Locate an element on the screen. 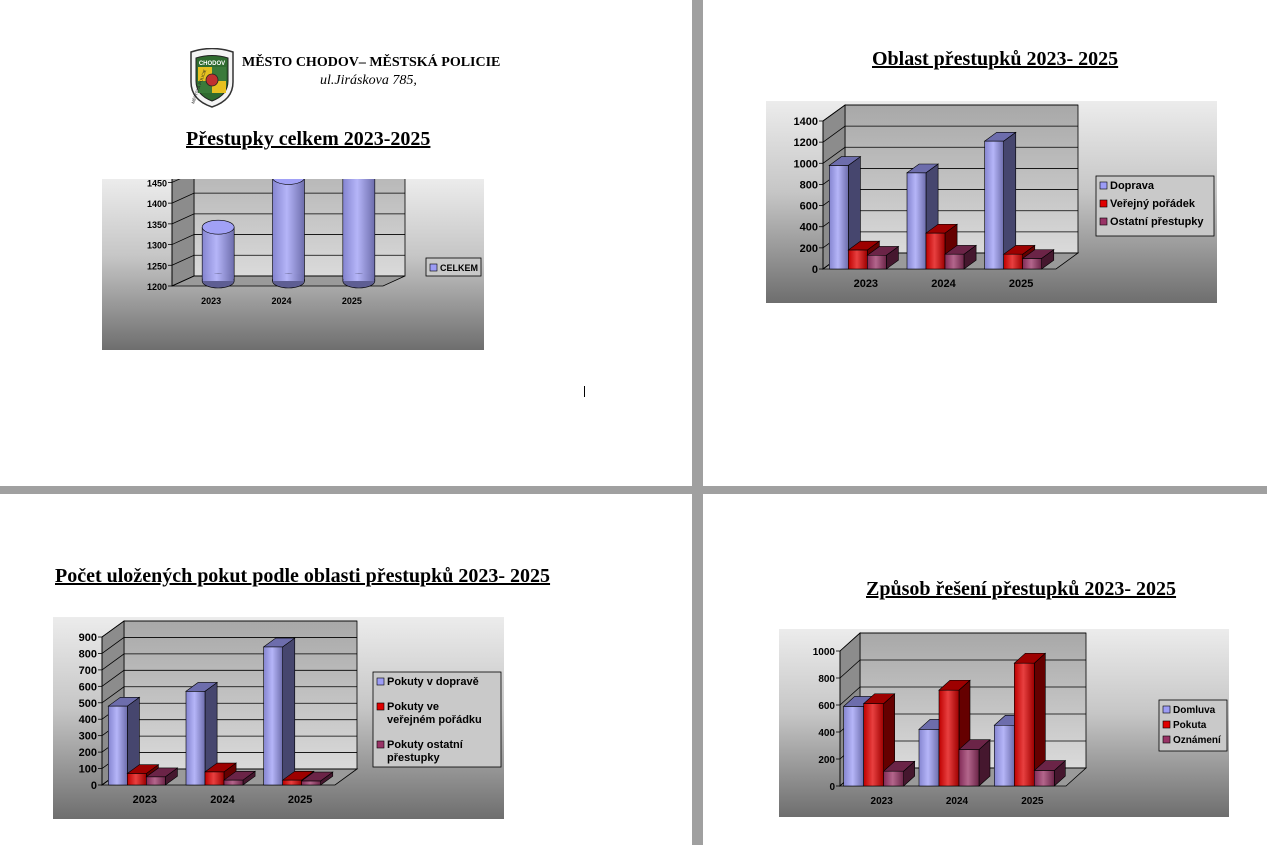 The height and width of the screenshot is (845, 1267). legend-label: veřejném pořádku is located at coordinates (434, 720).